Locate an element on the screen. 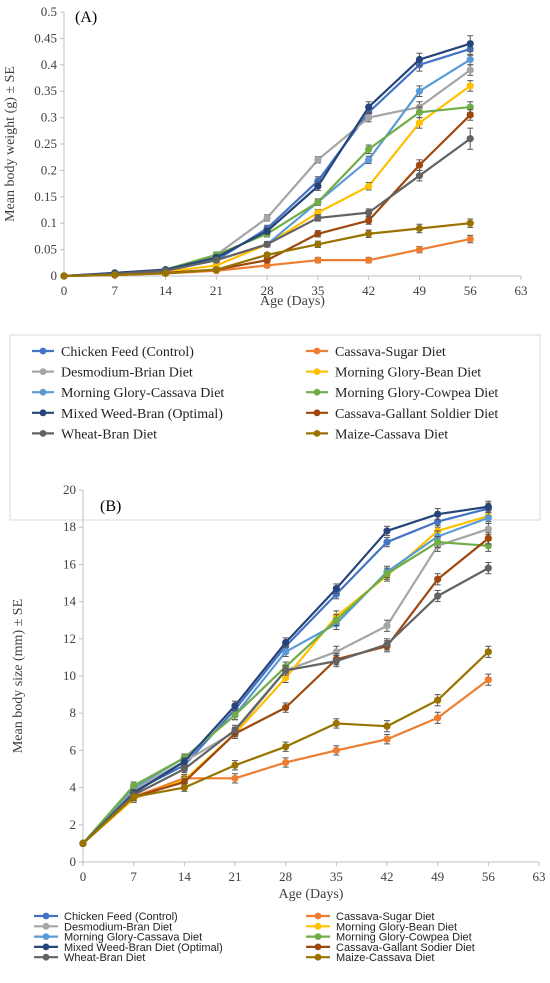  y-tick-label: 0.4 is located at coordinates (49, 64).